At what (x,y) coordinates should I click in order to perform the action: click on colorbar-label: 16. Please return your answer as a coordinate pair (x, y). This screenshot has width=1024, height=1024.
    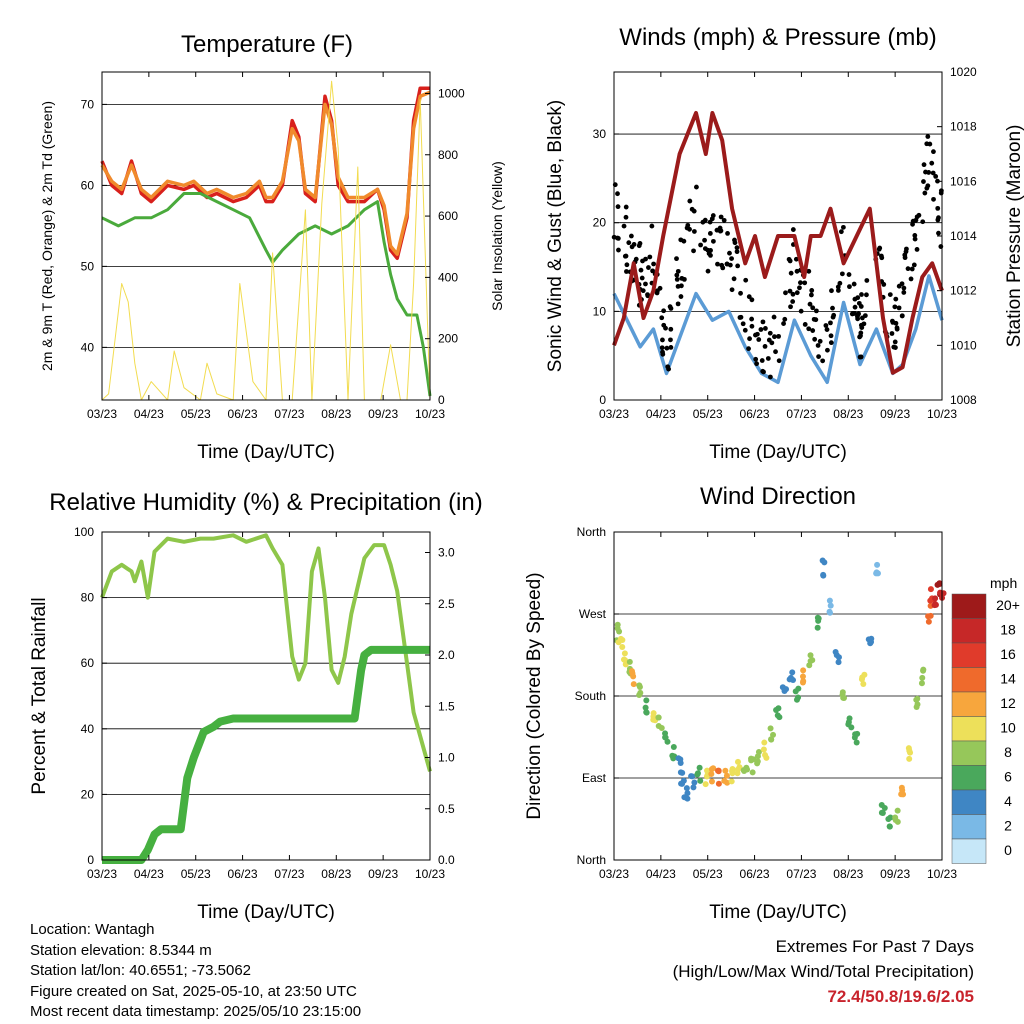
    Looking at the image, I should click on (1008, 654).